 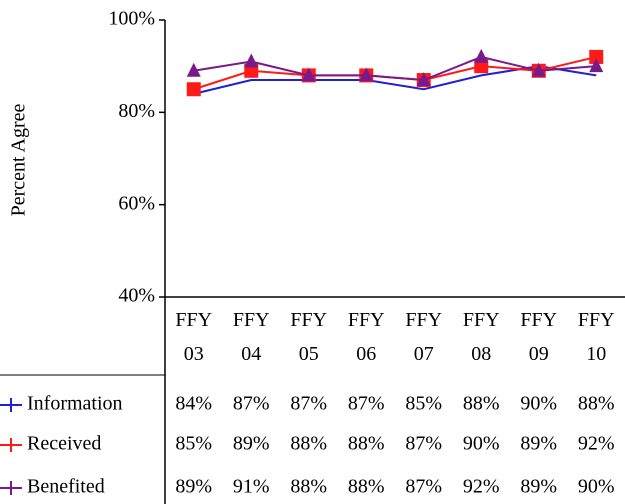 I want to click on y-axis-label: Percent Agree, so click(x=19, y=160).